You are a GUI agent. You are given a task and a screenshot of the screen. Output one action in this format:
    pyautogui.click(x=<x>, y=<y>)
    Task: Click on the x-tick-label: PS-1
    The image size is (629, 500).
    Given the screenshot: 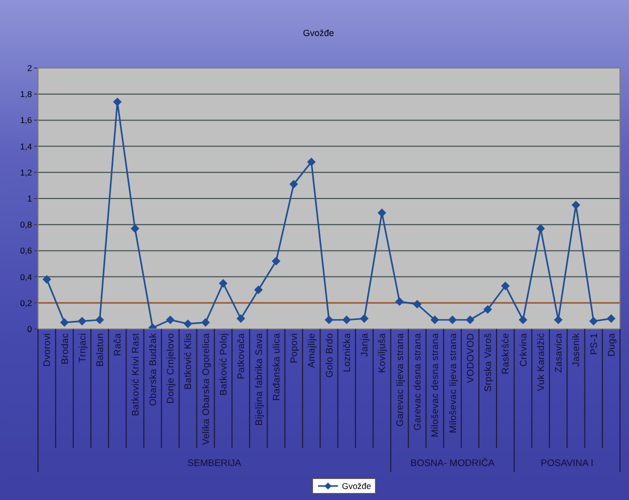 What is the action you would take?
    pyautogui.click(x=594, y=344)
    